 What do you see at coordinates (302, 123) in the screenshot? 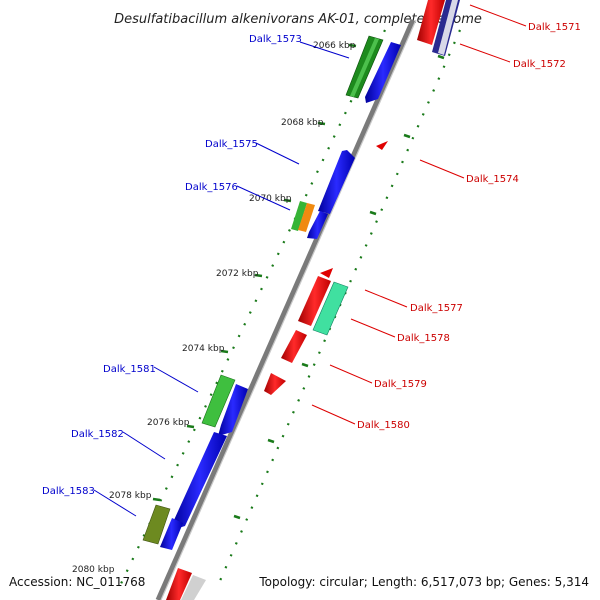
I see `tick-label: 2068 kbp` at bounding box center [302, 123].